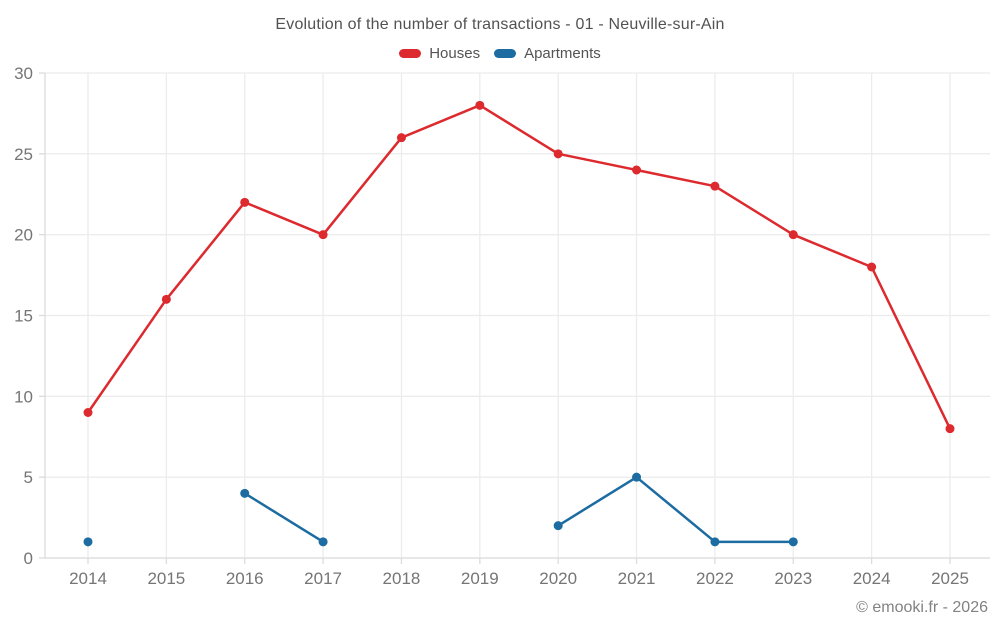  What do you see at coordinates (166, 299) in the screenshot?
I see `data-point-houses-2015` at bounding box center [166, 299].